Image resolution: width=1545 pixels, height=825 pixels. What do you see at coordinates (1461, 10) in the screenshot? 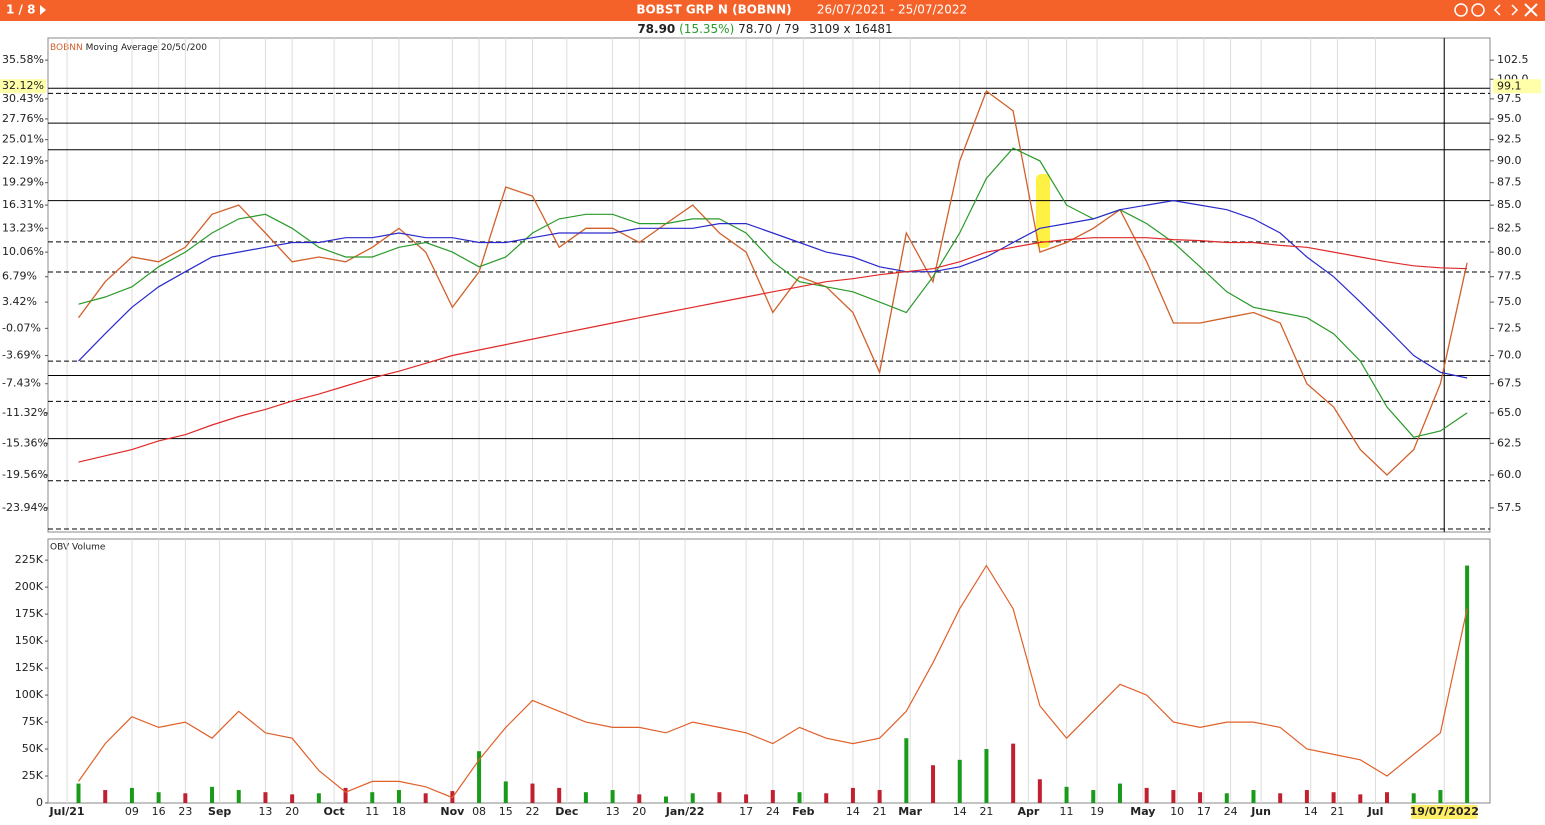
I see `zoom-out-button` at bounding box center [1461, 10].